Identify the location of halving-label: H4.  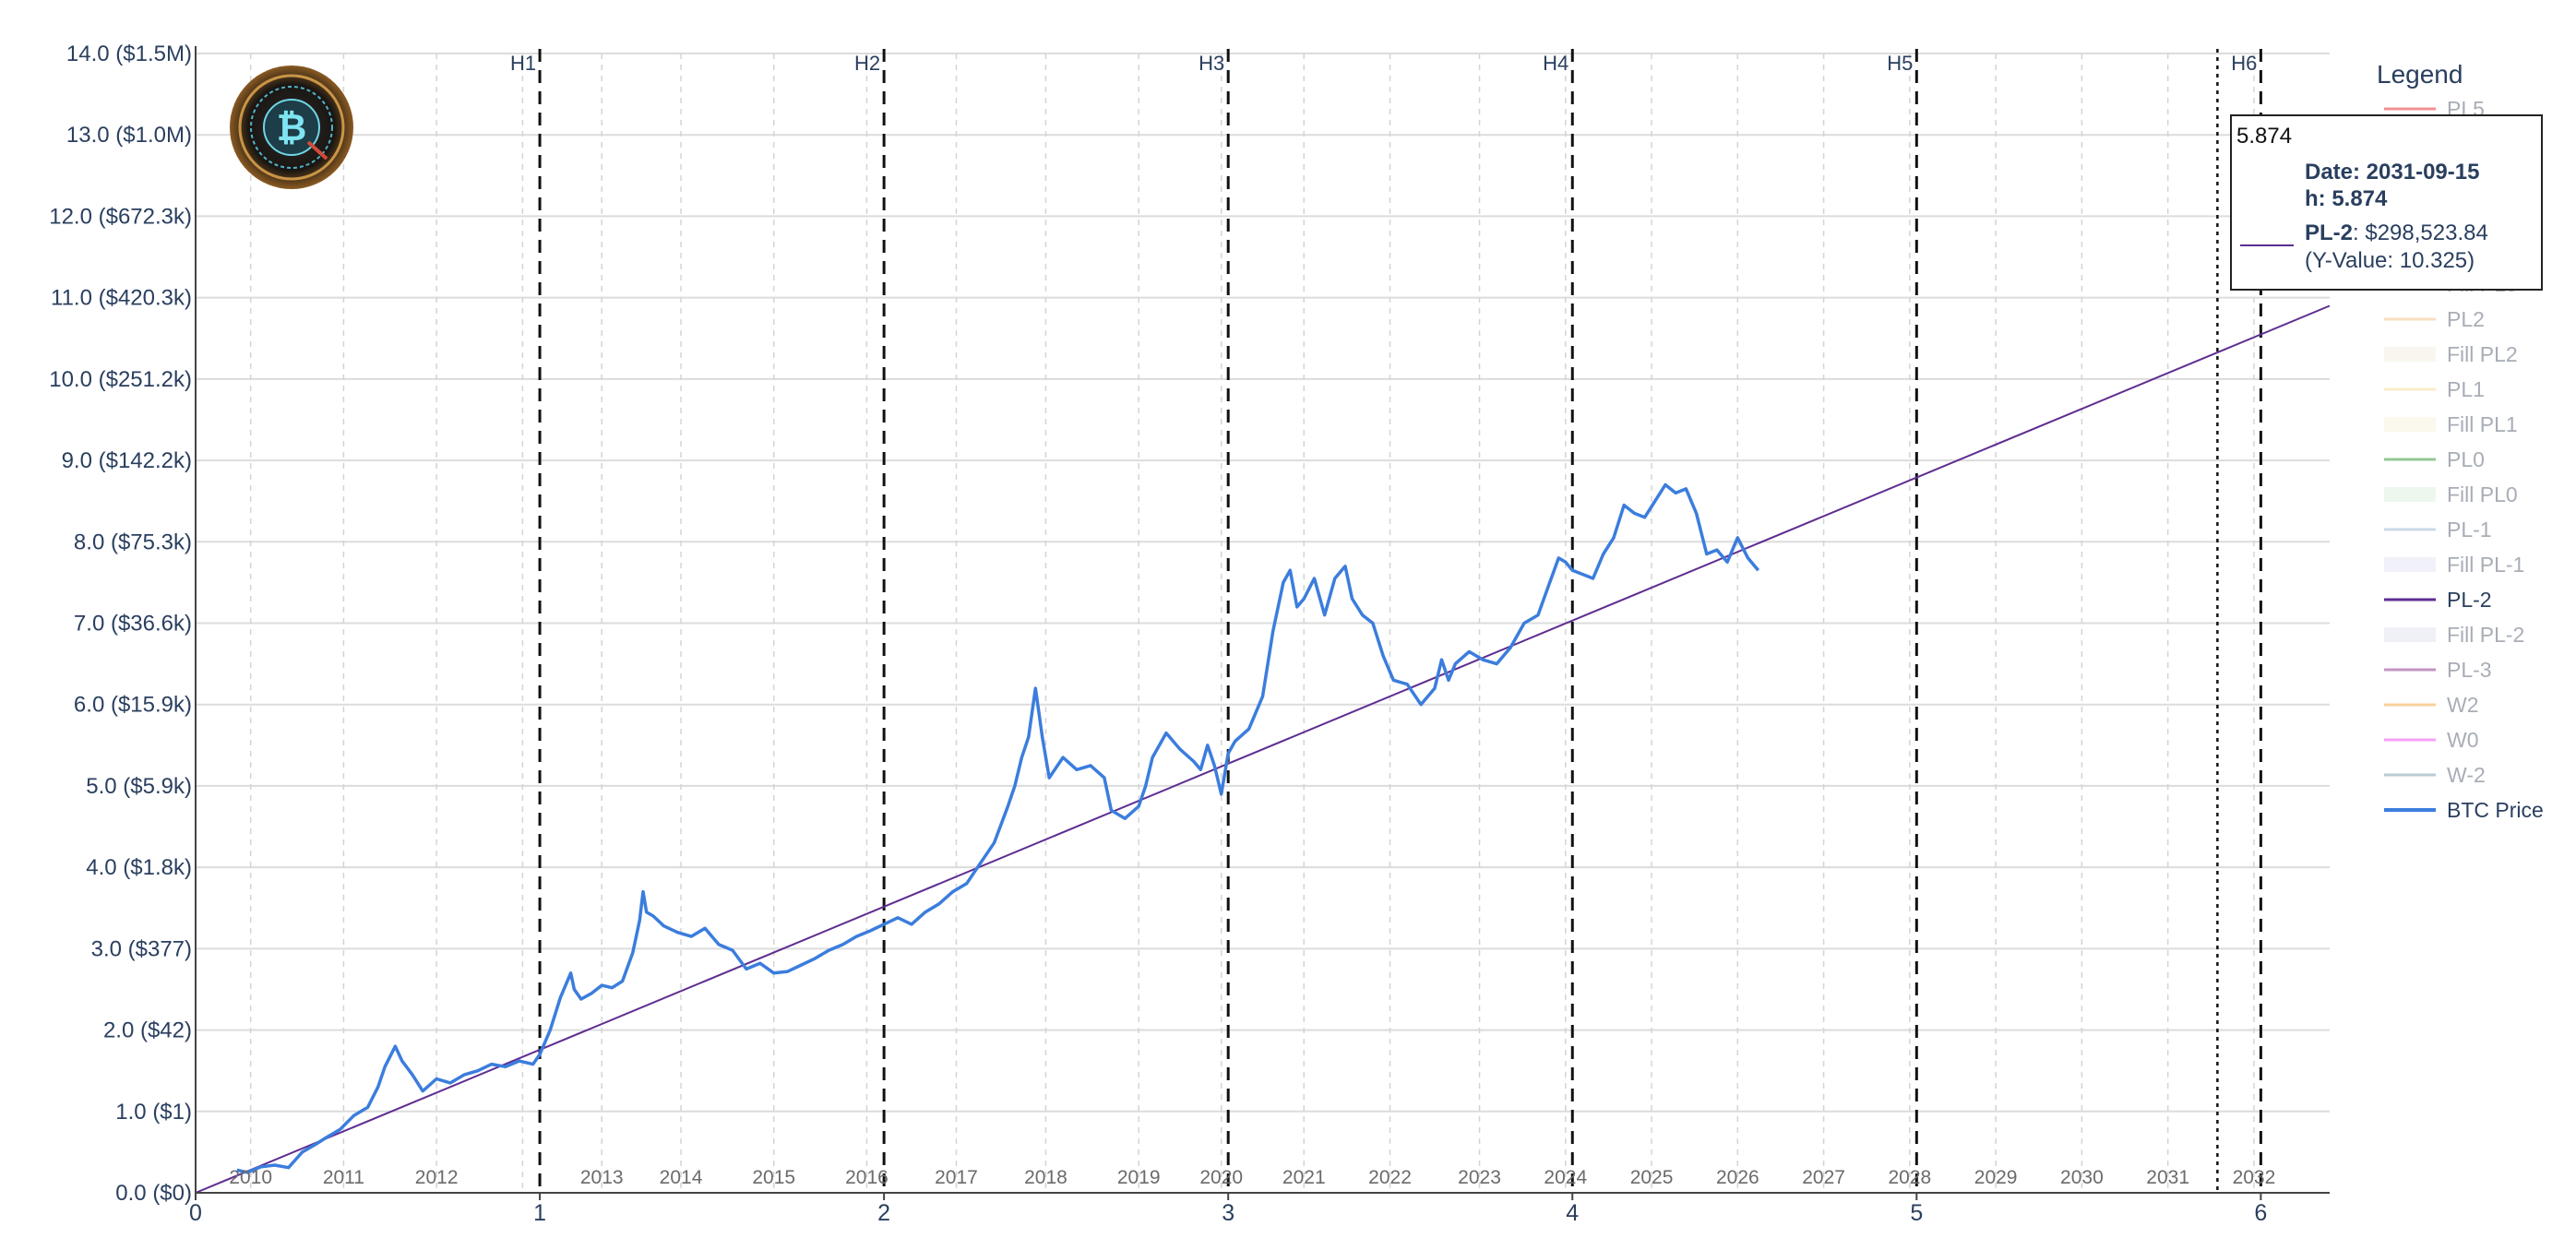
(1555, 64).